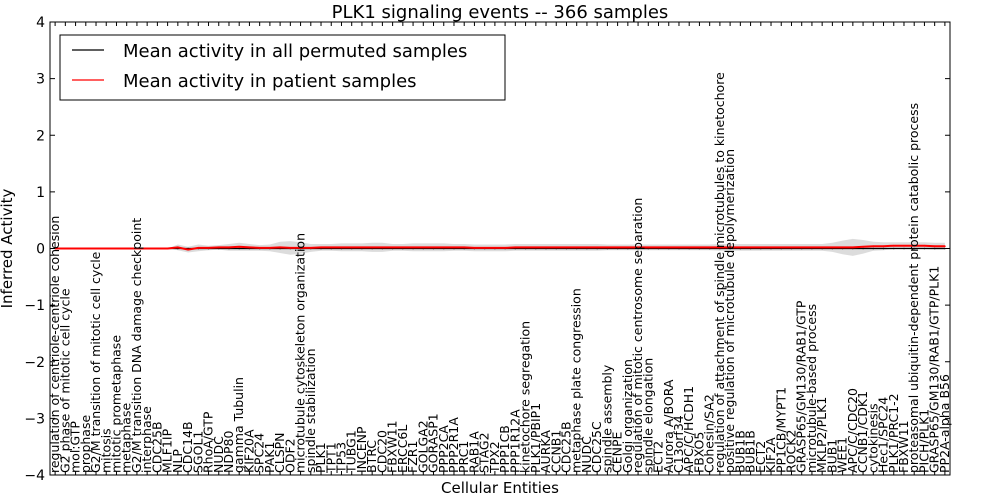 This screenshot has height=500, width=1000. What do you see at coordinates (238, 425) in the screenshot?
I see `x-category-label: gamma Tubulin` at bounding box center [238, 425].